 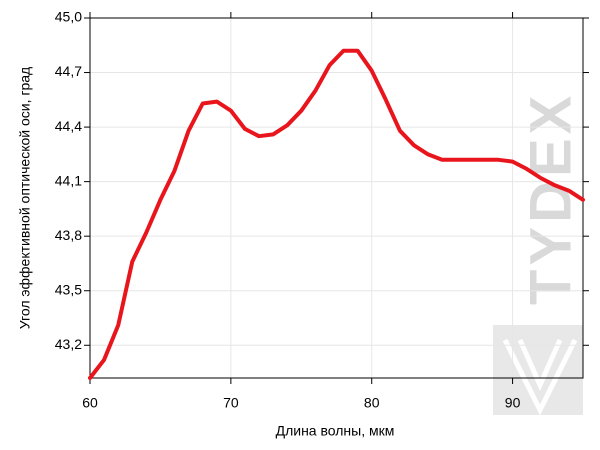 What do you see at coordinates (231, 403) in the screenshot?
I see `x-tick-label: 70` at bounding box center [231, 403].